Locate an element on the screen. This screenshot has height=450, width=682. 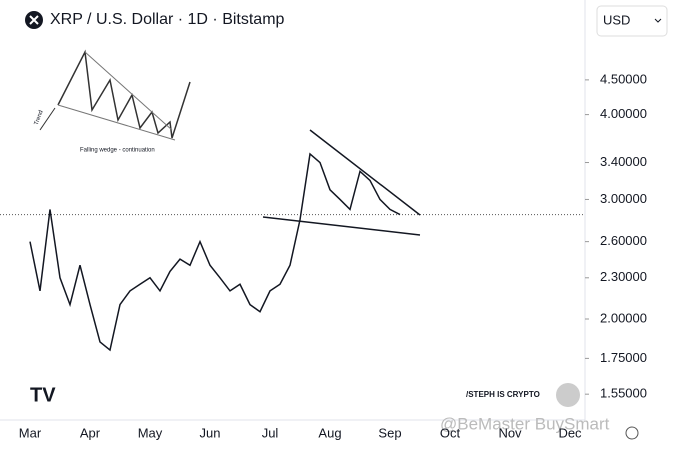
y-tick-label: 4.00000 is located at coordinates (623, 113).